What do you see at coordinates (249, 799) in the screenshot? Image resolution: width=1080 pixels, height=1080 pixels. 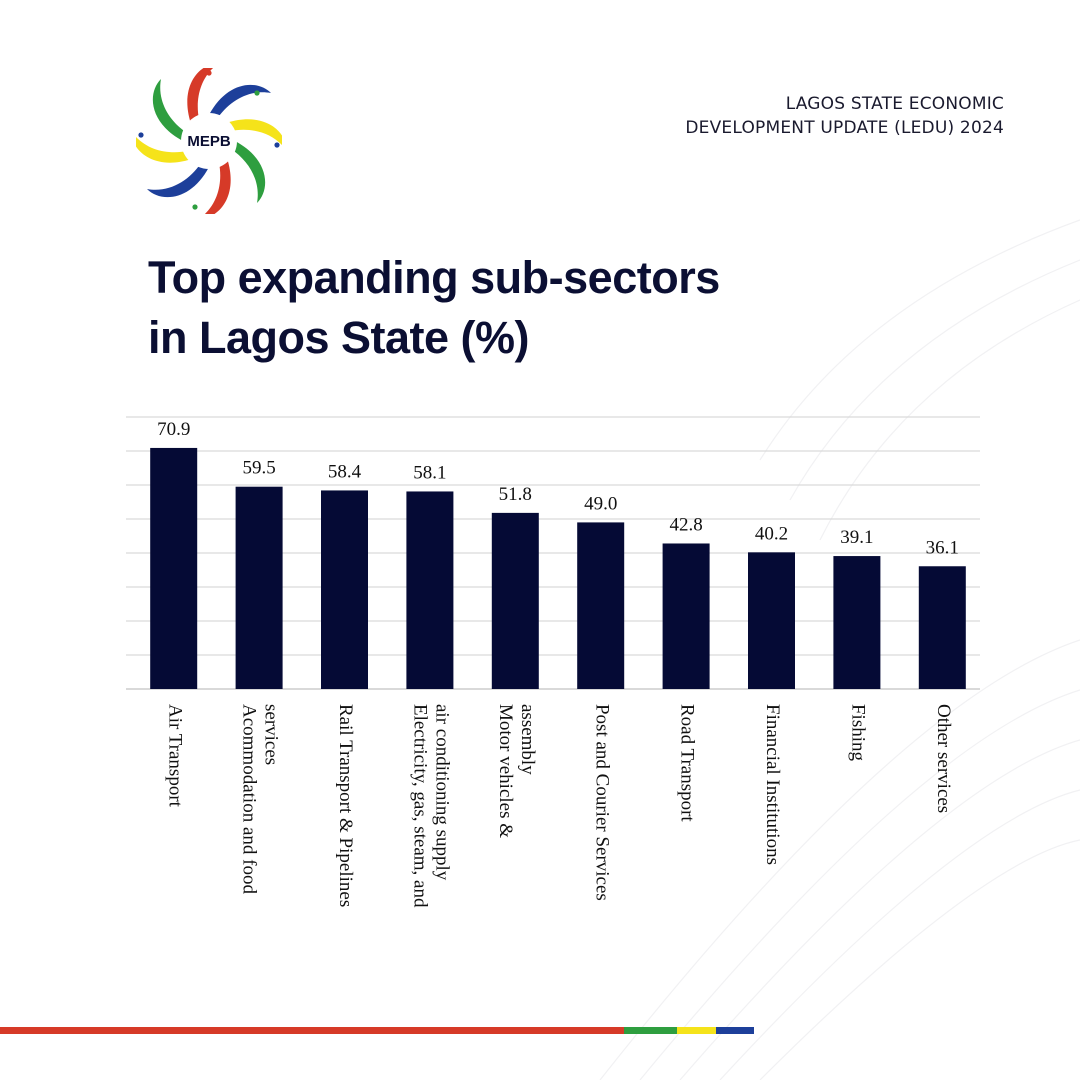 I see `category-tick-label: Acommodation and food` at bounding box center [249, 799].